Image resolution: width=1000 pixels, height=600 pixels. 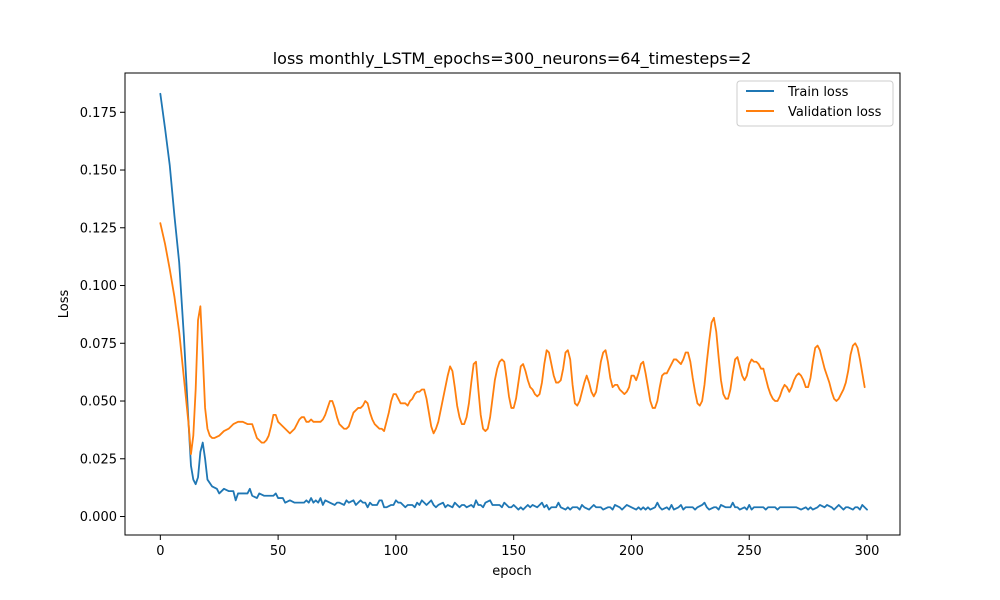 I want to click on y-tick-label: 0.050, so click(x=98, y=402).